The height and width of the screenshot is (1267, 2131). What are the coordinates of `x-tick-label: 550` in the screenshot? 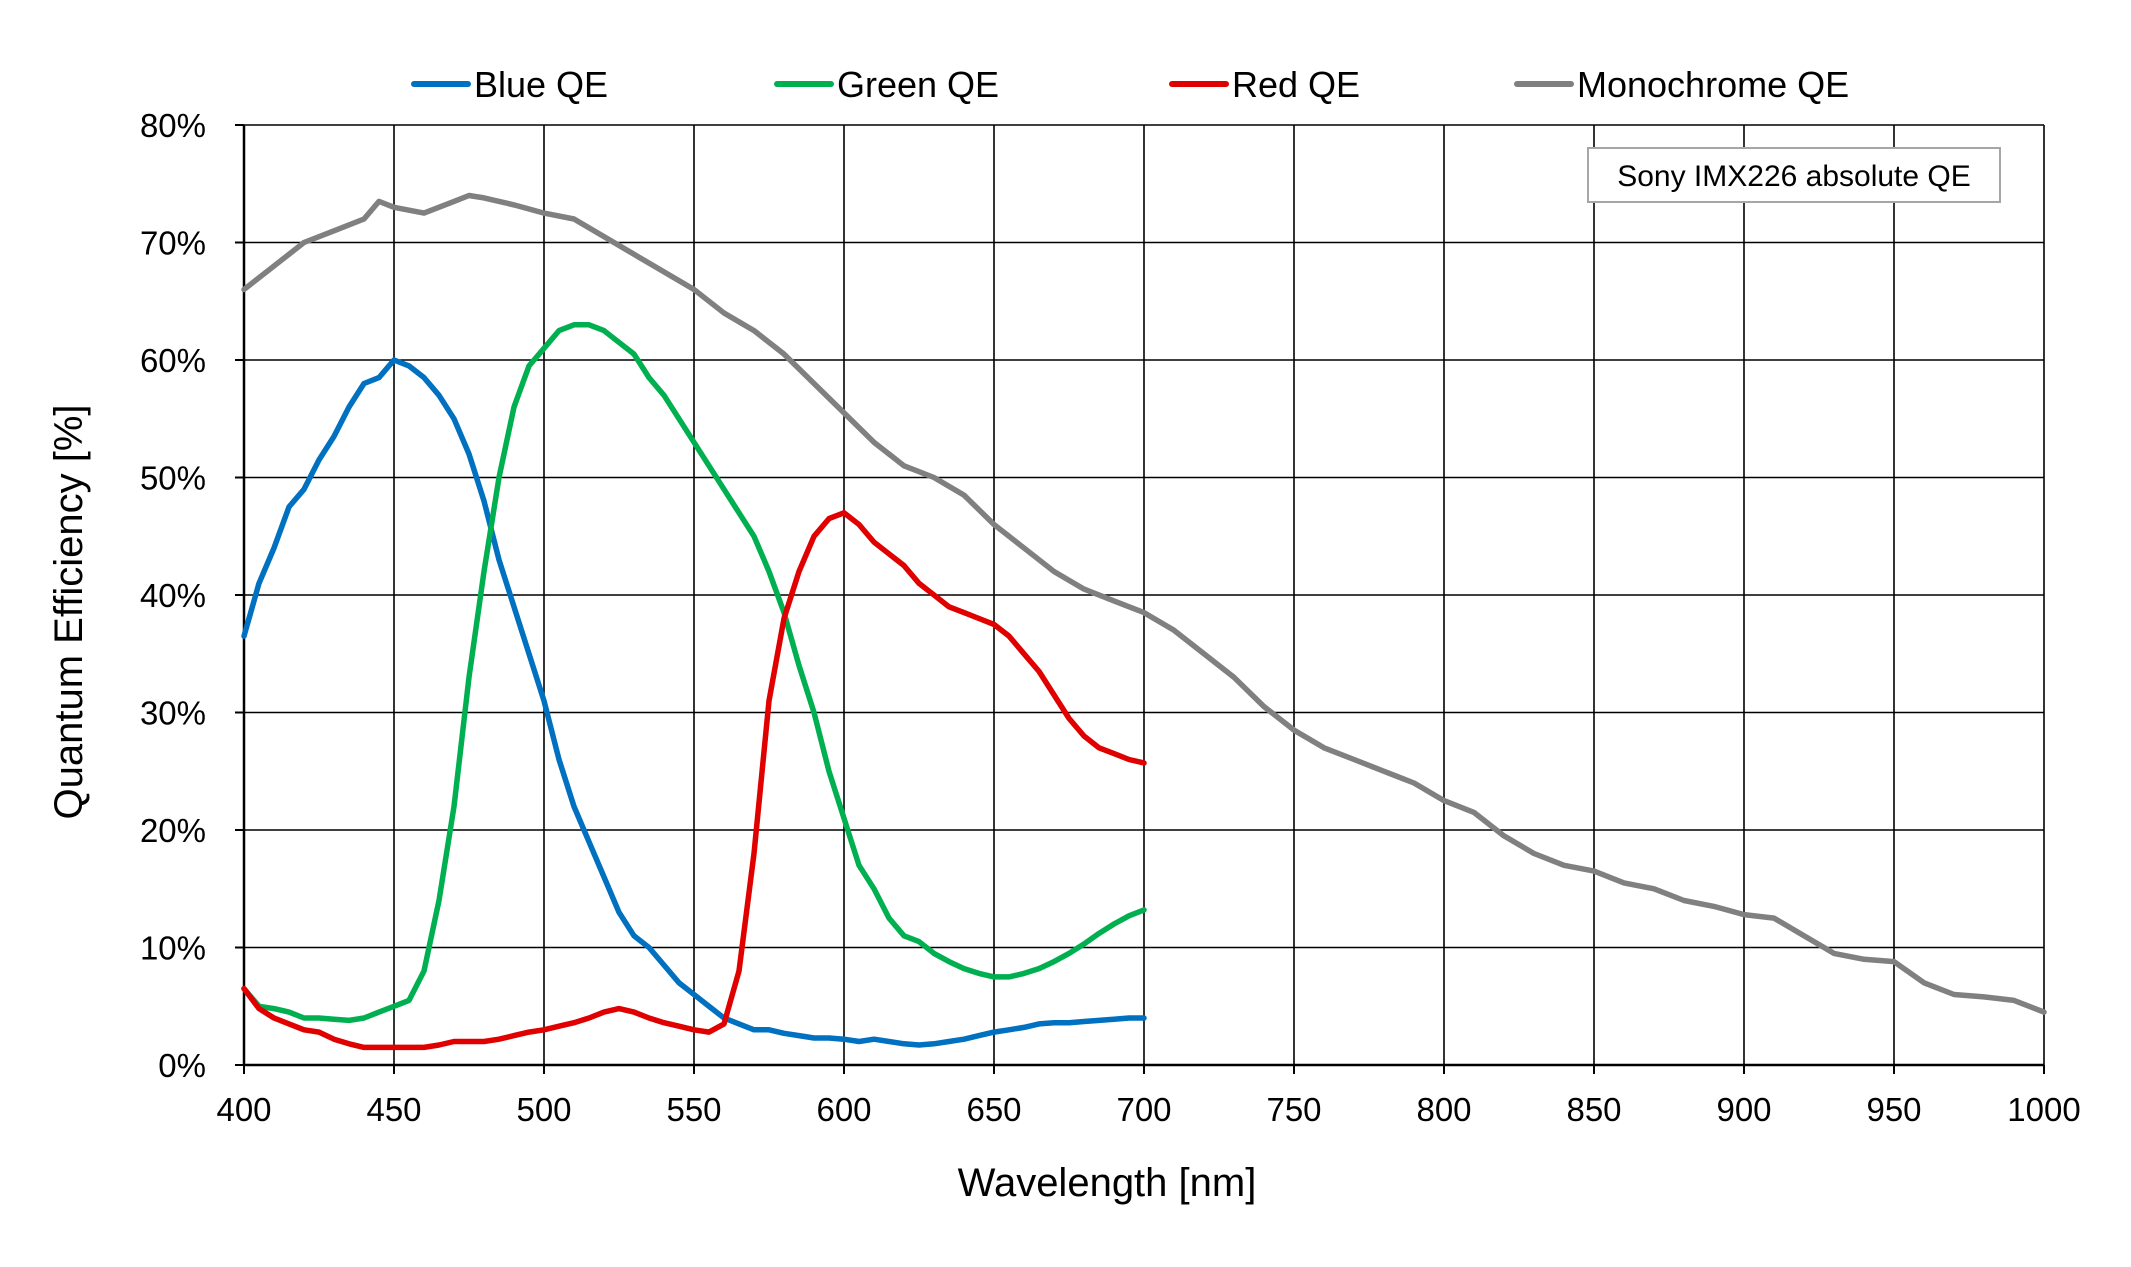 It's located at (693, 1109).